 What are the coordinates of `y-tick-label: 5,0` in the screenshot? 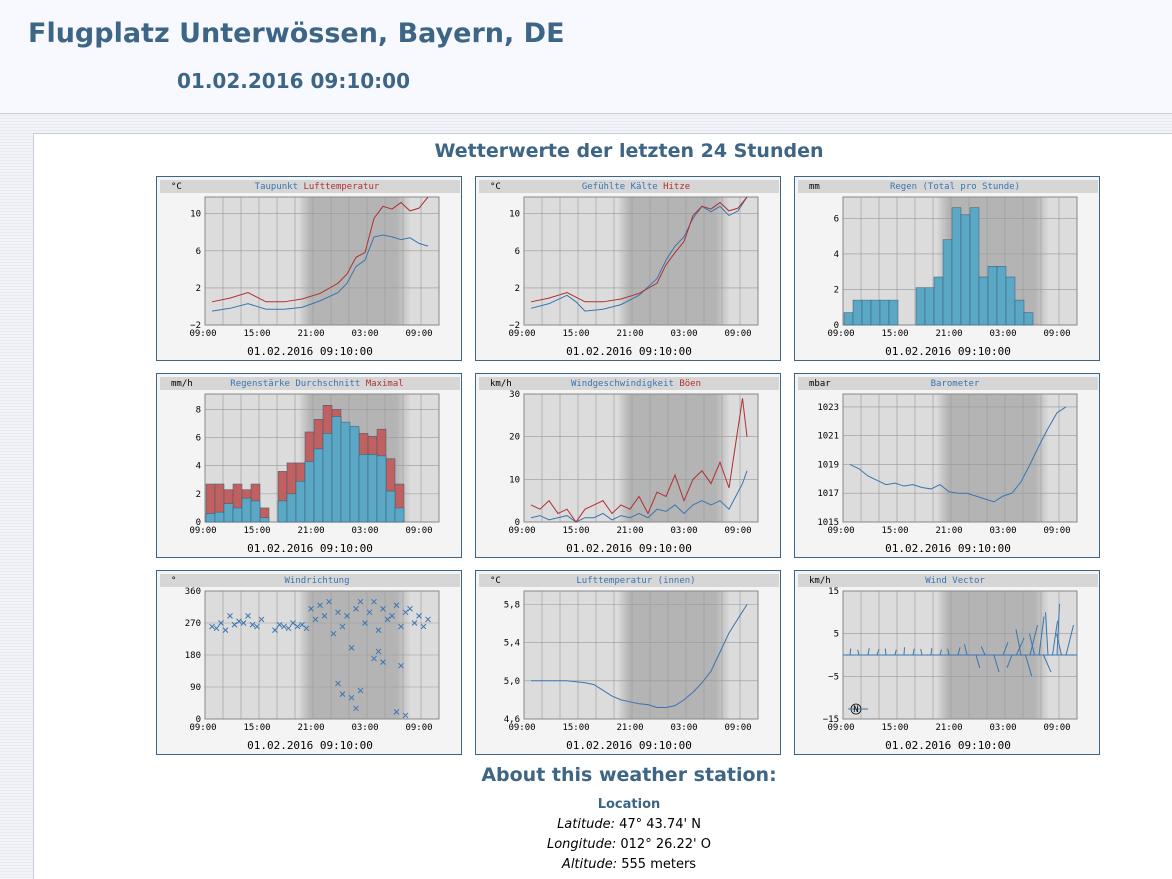 It's located at (512, 682).